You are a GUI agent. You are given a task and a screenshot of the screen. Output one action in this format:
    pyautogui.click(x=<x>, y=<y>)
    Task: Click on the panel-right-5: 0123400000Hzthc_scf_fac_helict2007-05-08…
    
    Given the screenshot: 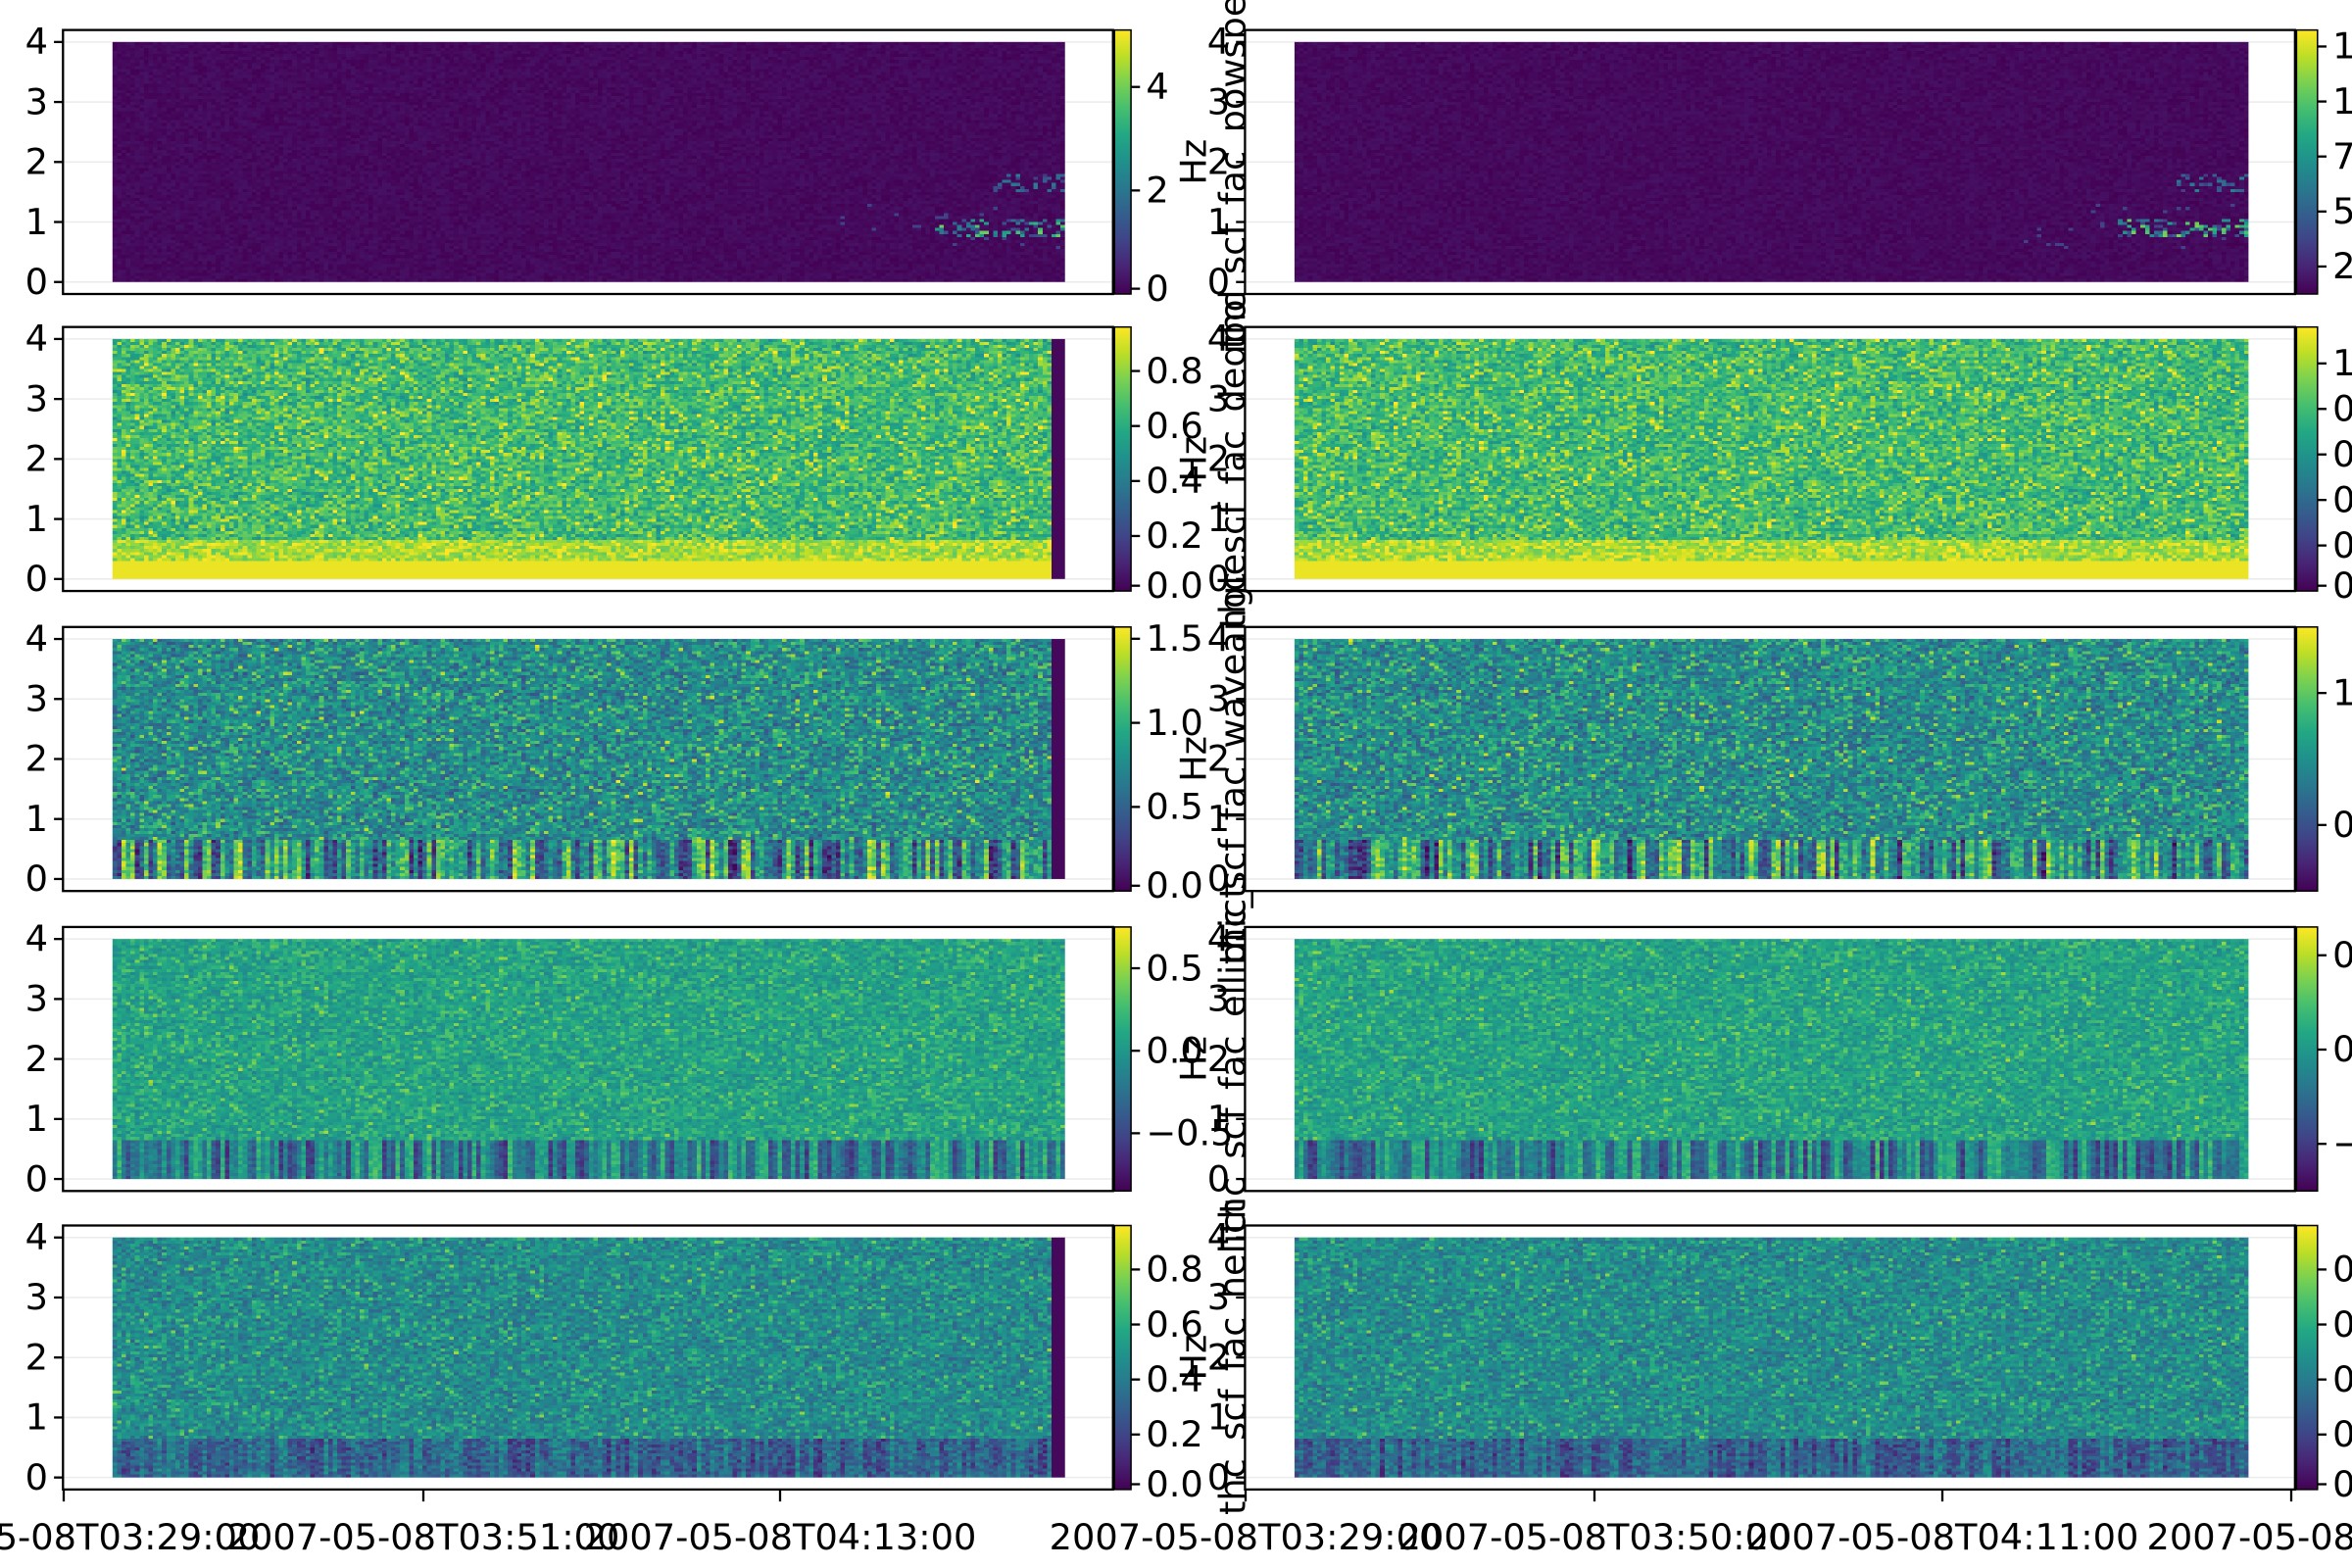 What is the action you would take?
    pyautogui.click(x=1701, y=1387)
    